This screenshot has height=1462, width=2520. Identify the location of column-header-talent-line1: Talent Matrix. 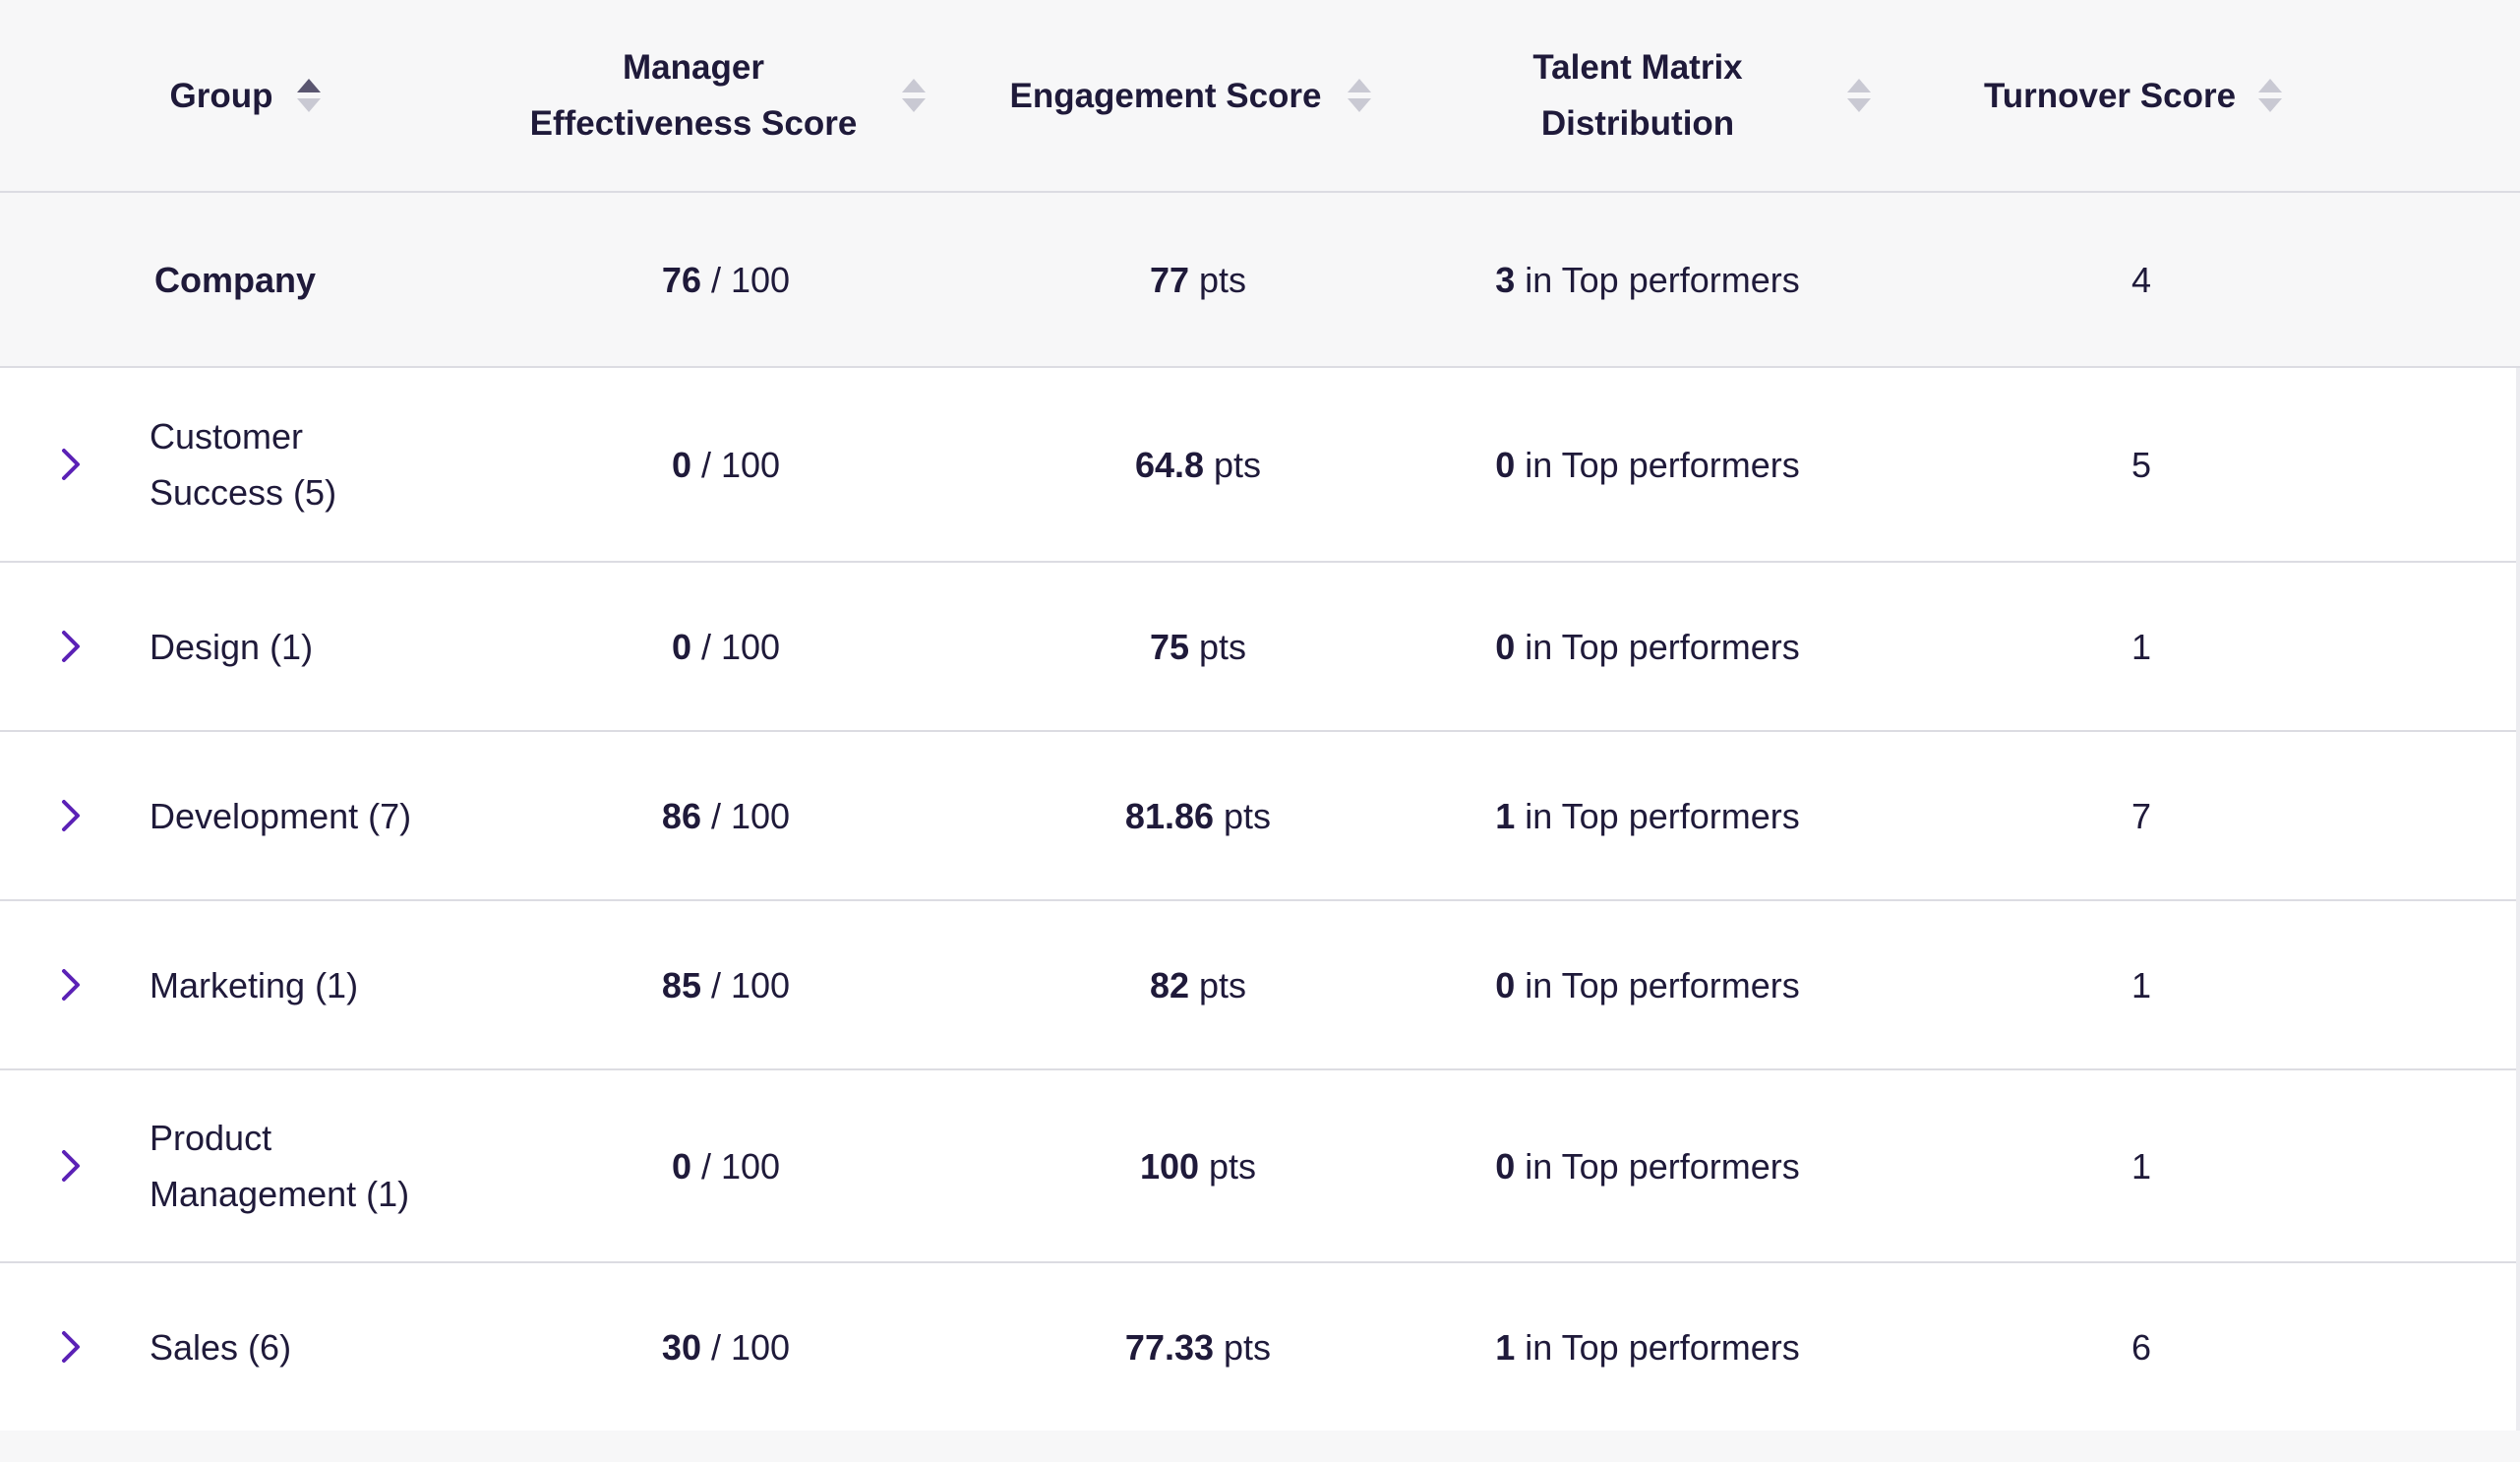
(1637, 67).